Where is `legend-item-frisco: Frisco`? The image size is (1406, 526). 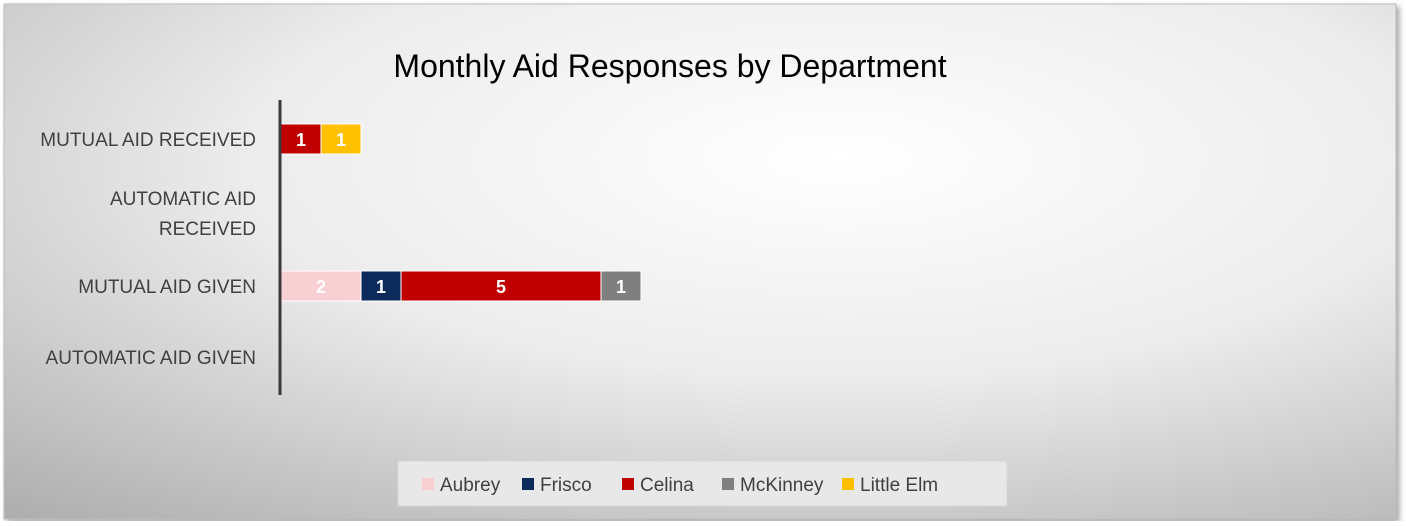 legend-item-frisco: Frisco is located at coordinates (557, 485).